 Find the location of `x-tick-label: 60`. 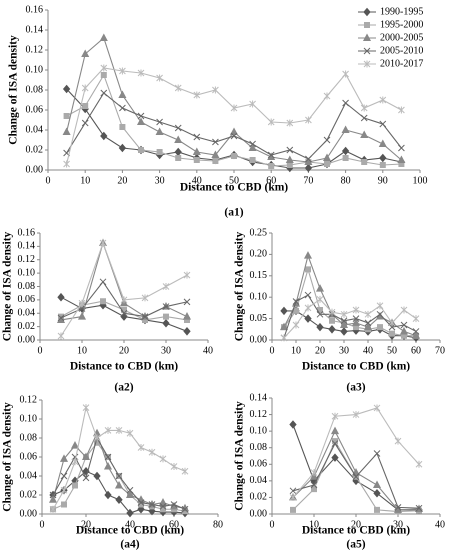

x-tick-label: 60 is located at coordinates (174, 524).